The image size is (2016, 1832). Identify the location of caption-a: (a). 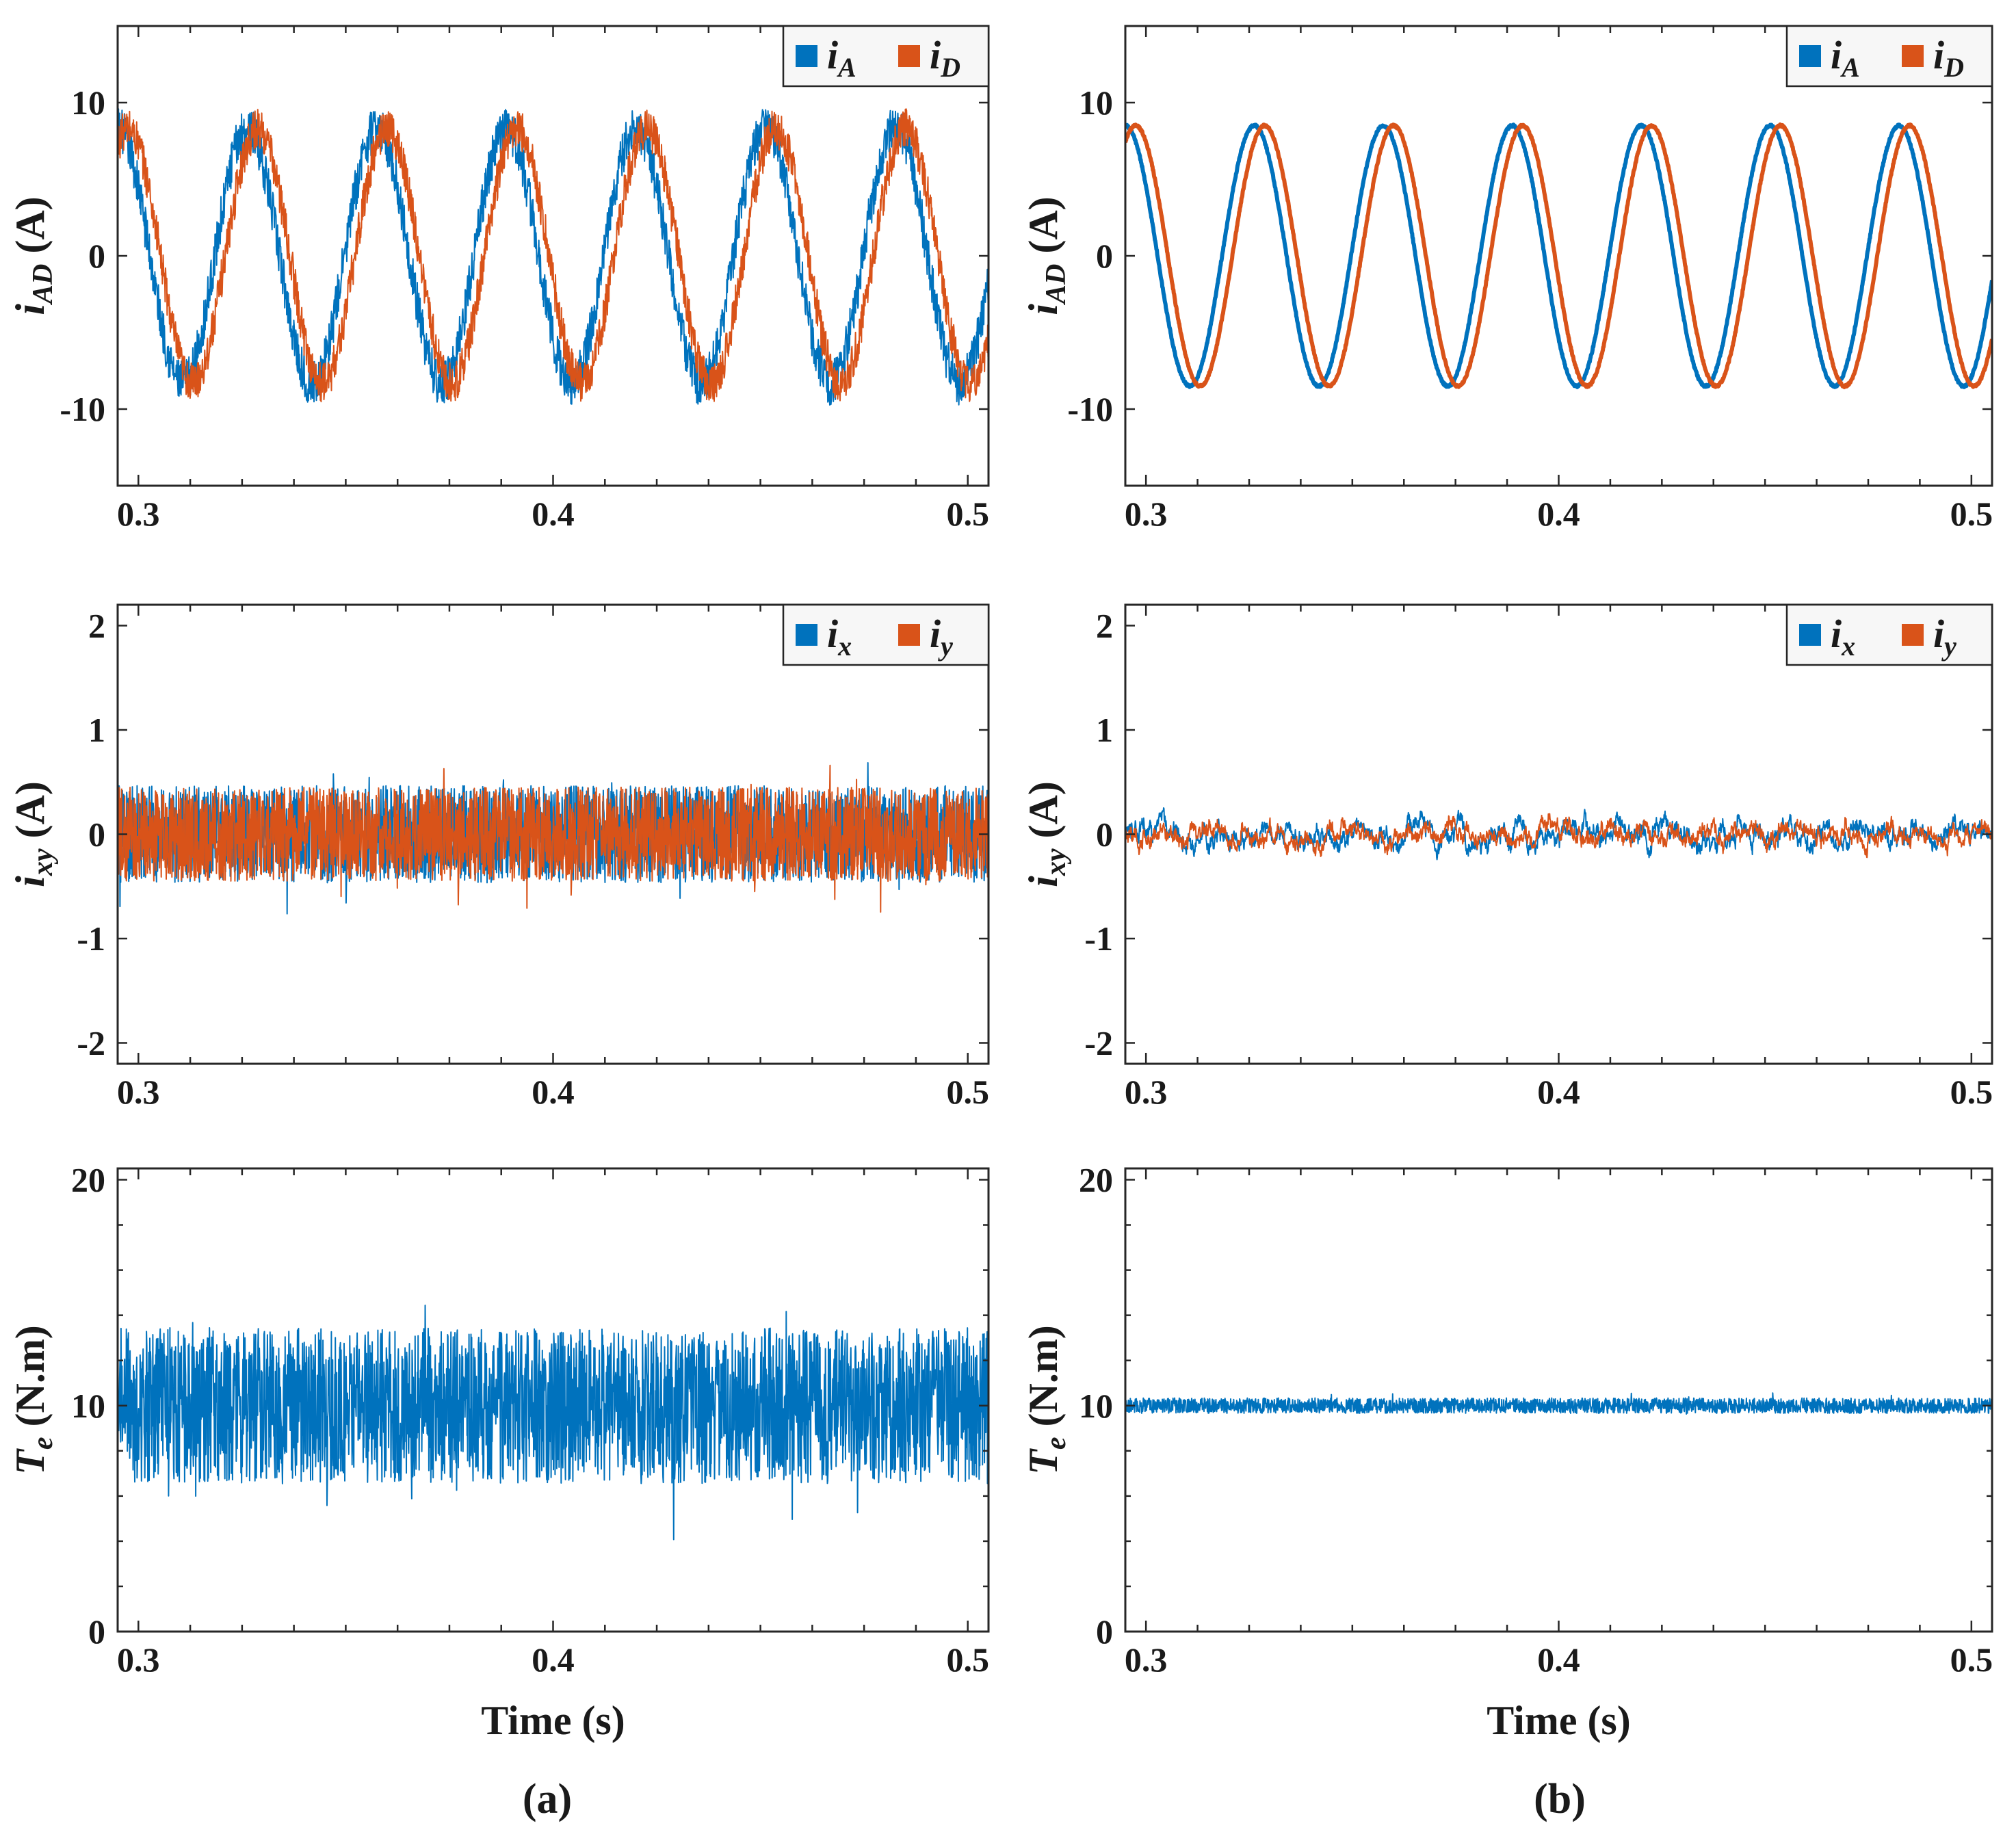
(547, 1799).